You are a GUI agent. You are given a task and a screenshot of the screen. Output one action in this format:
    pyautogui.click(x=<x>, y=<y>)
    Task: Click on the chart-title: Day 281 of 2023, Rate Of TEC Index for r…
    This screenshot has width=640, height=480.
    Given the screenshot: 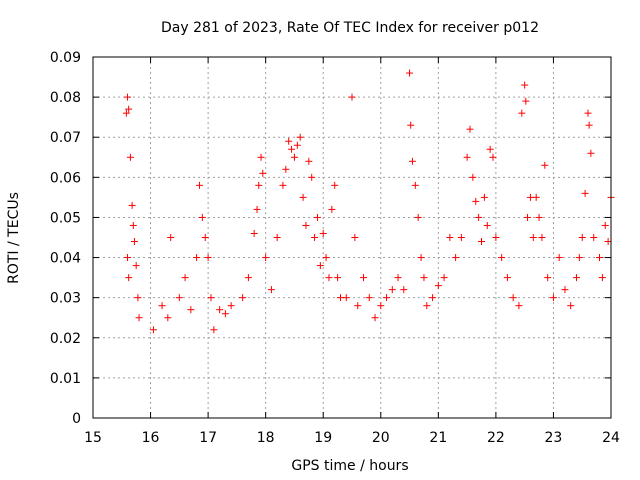 What is the action you would take?
    pyautogui.click(x=350, y=28)
    